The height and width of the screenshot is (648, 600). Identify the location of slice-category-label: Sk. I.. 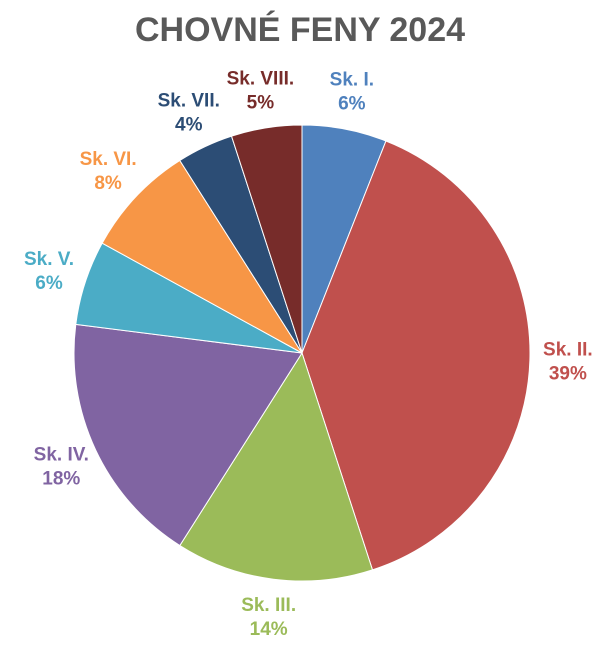
(352, 80).